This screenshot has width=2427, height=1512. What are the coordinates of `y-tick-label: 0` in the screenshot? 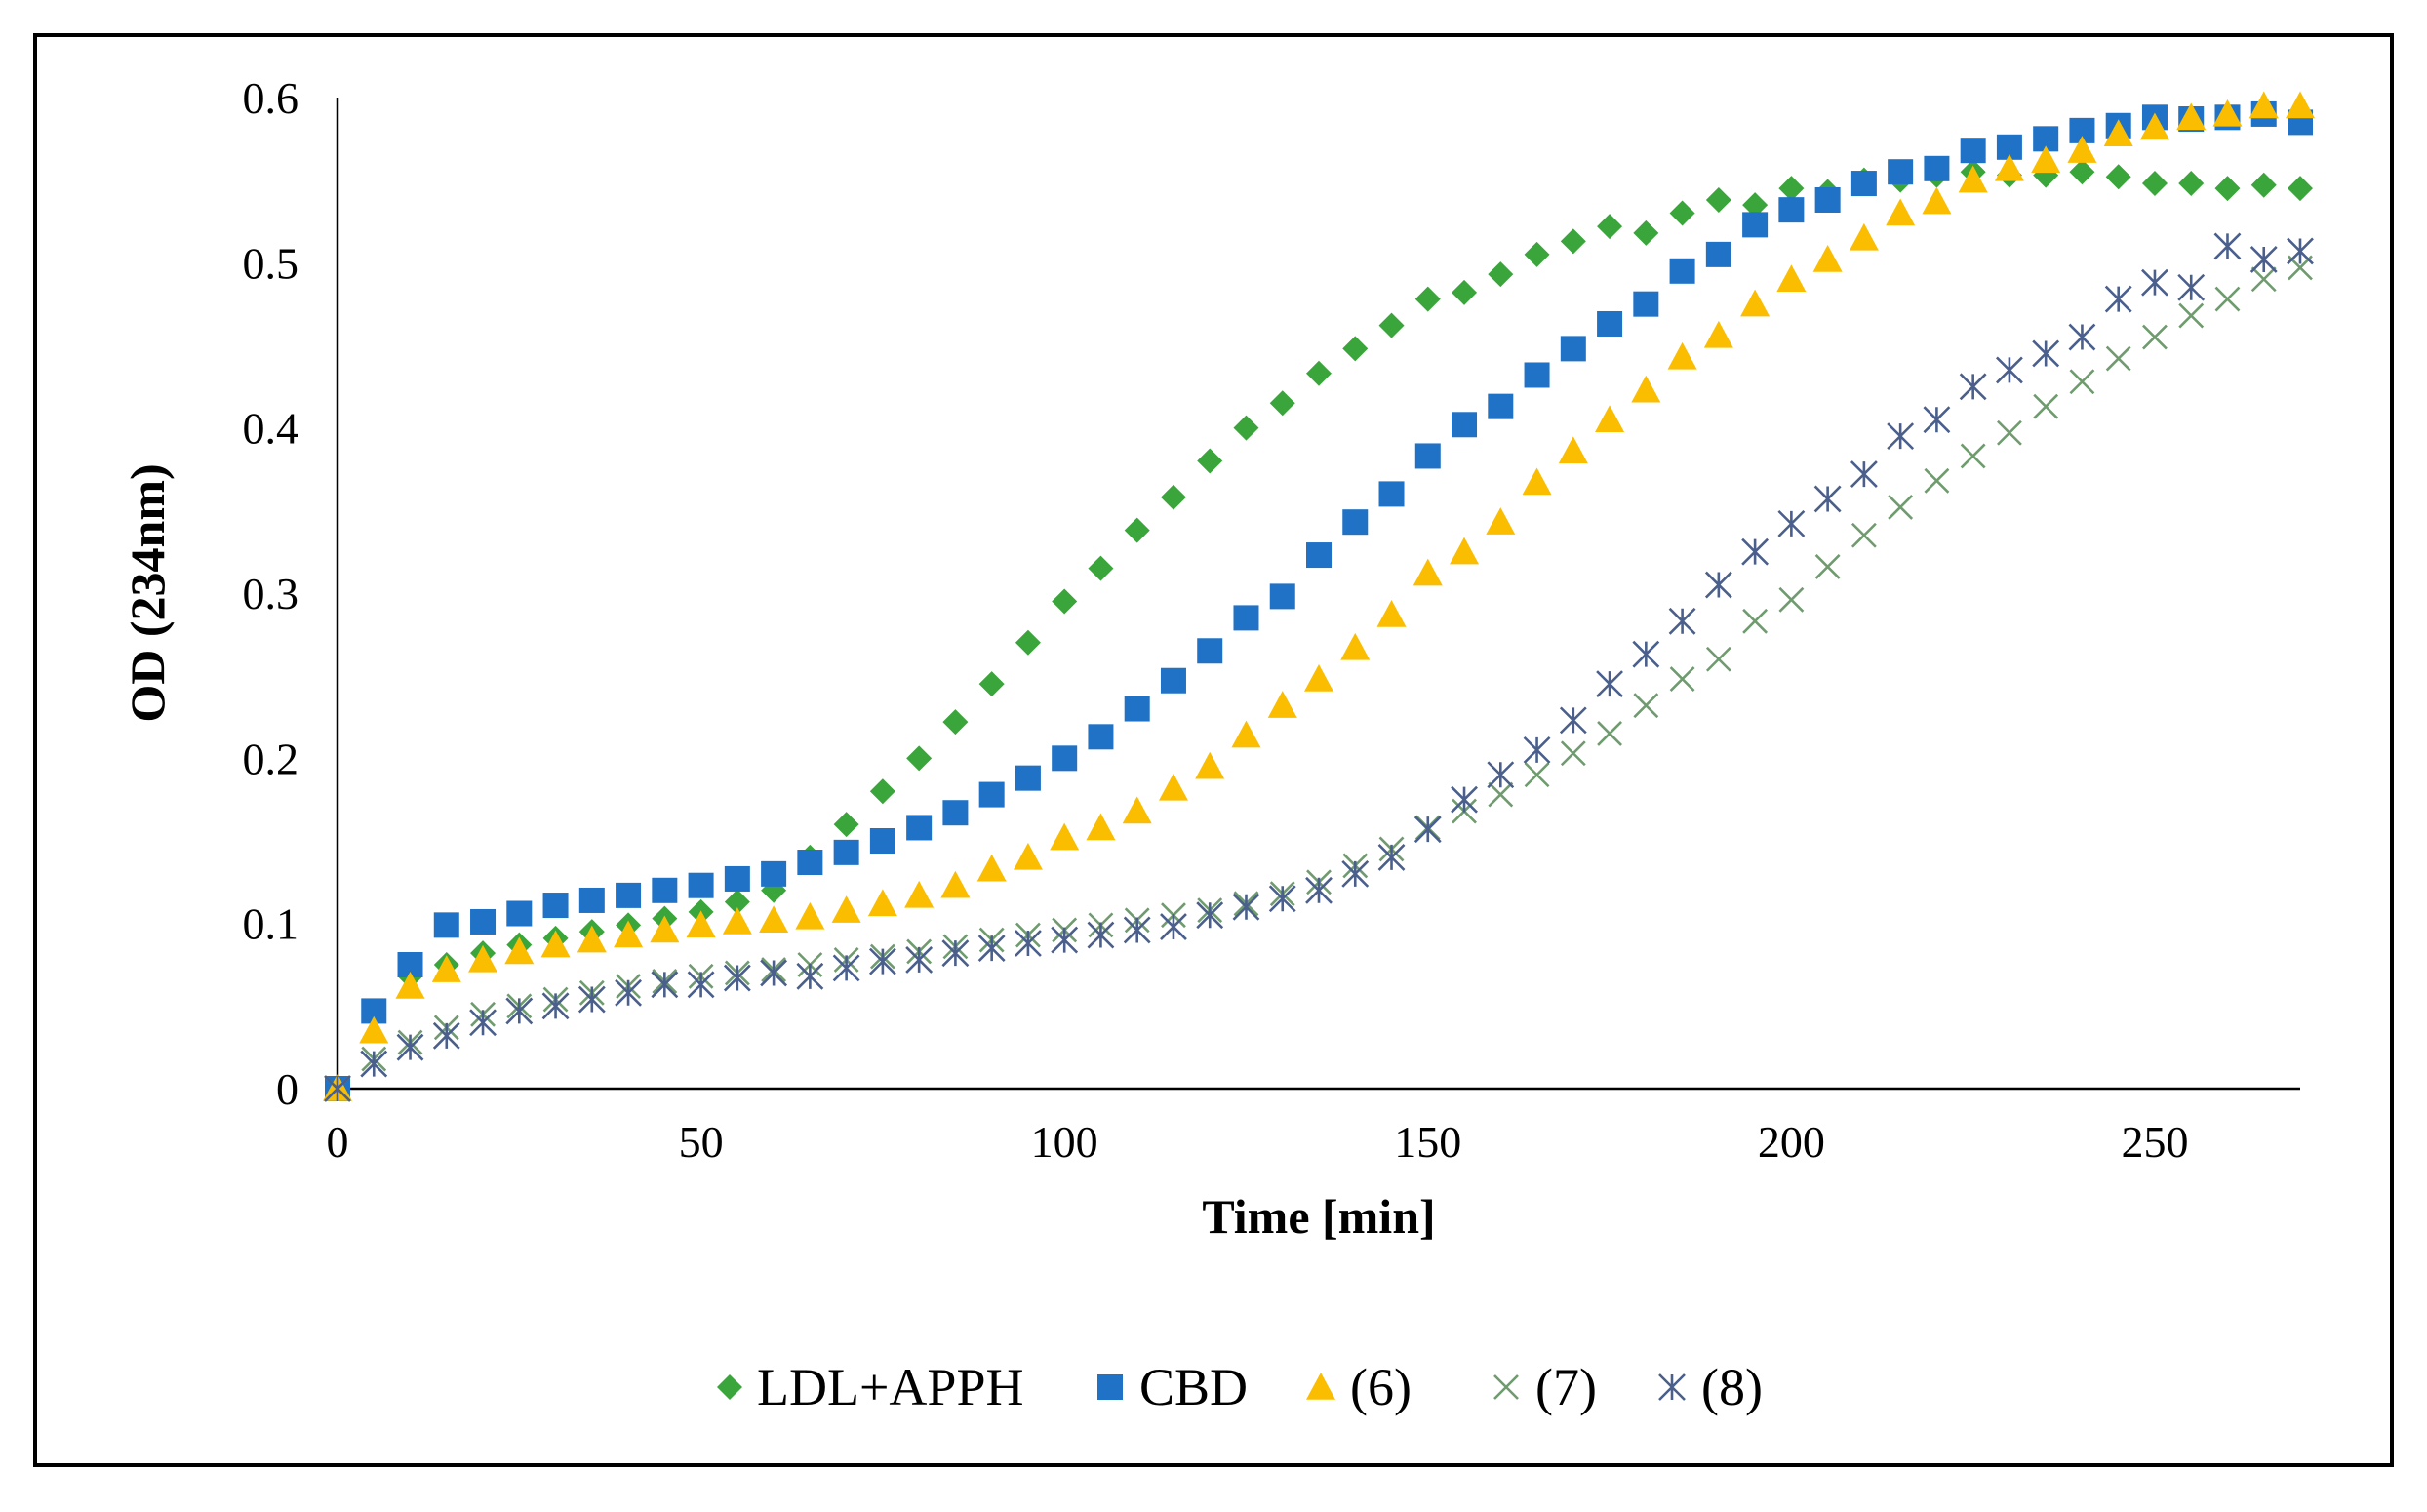 It's located at (287, 1089).